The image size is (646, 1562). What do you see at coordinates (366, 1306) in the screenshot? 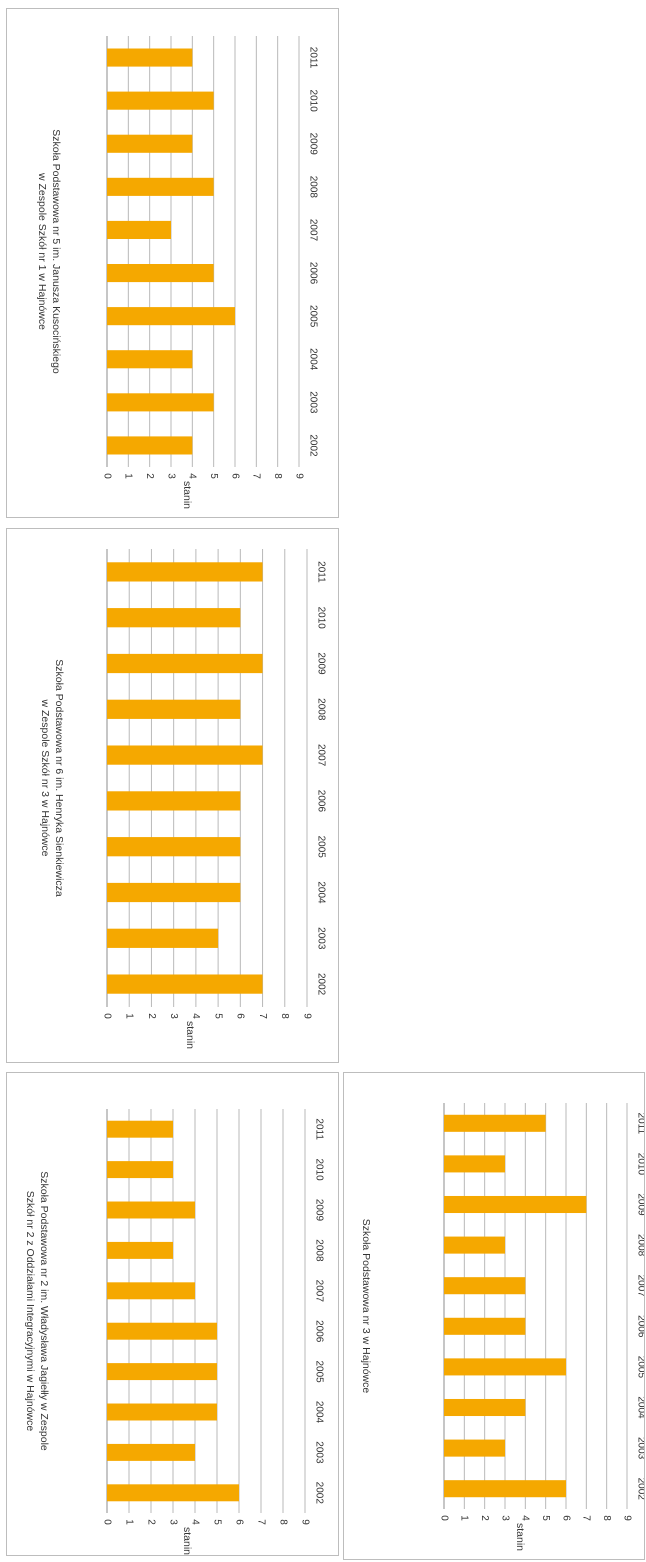
I see `chart-title-line-1: Szkoła Podstawowa nr 3 w Hajnówce` at bounding box center [366, 1306].